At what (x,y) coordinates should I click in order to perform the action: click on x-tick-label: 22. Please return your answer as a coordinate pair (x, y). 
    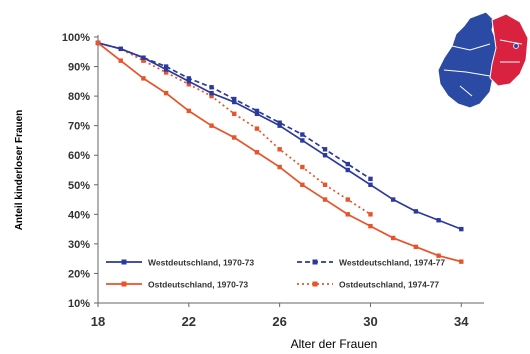
    Looking at the image, I should click on (189, 321).